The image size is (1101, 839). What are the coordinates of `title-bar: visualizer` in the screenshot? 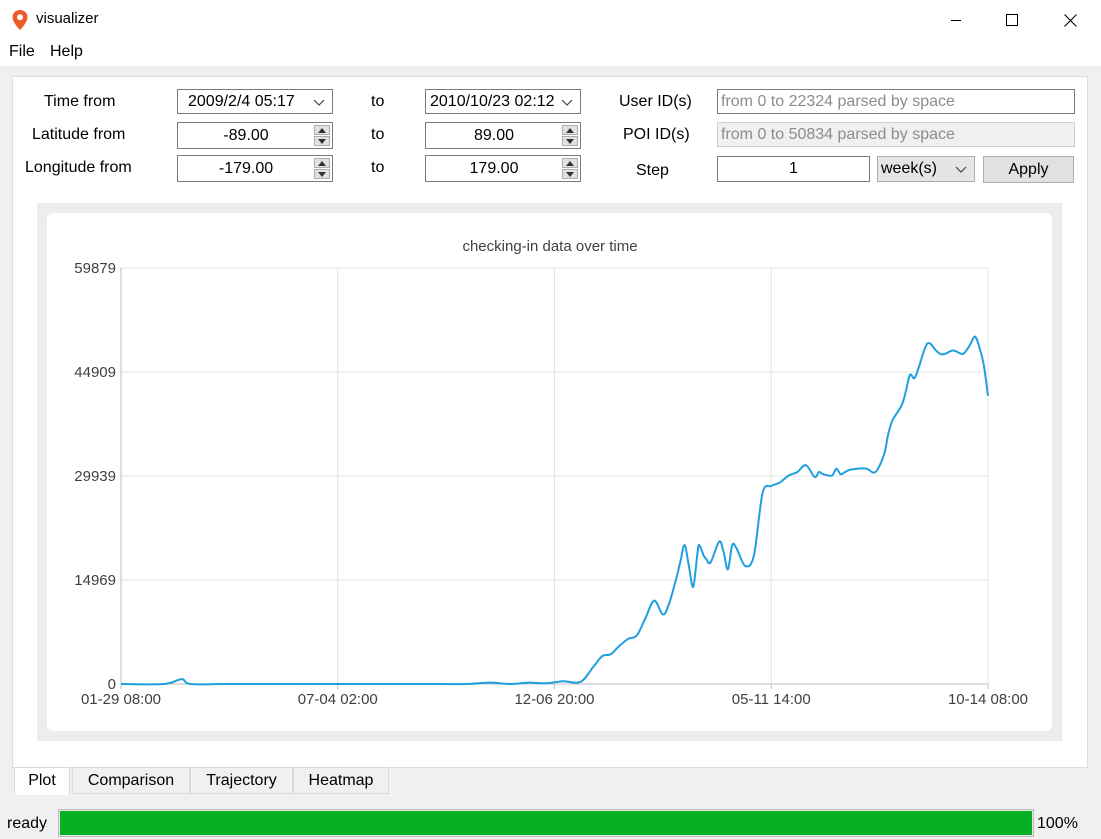 It's located at (550, 20).